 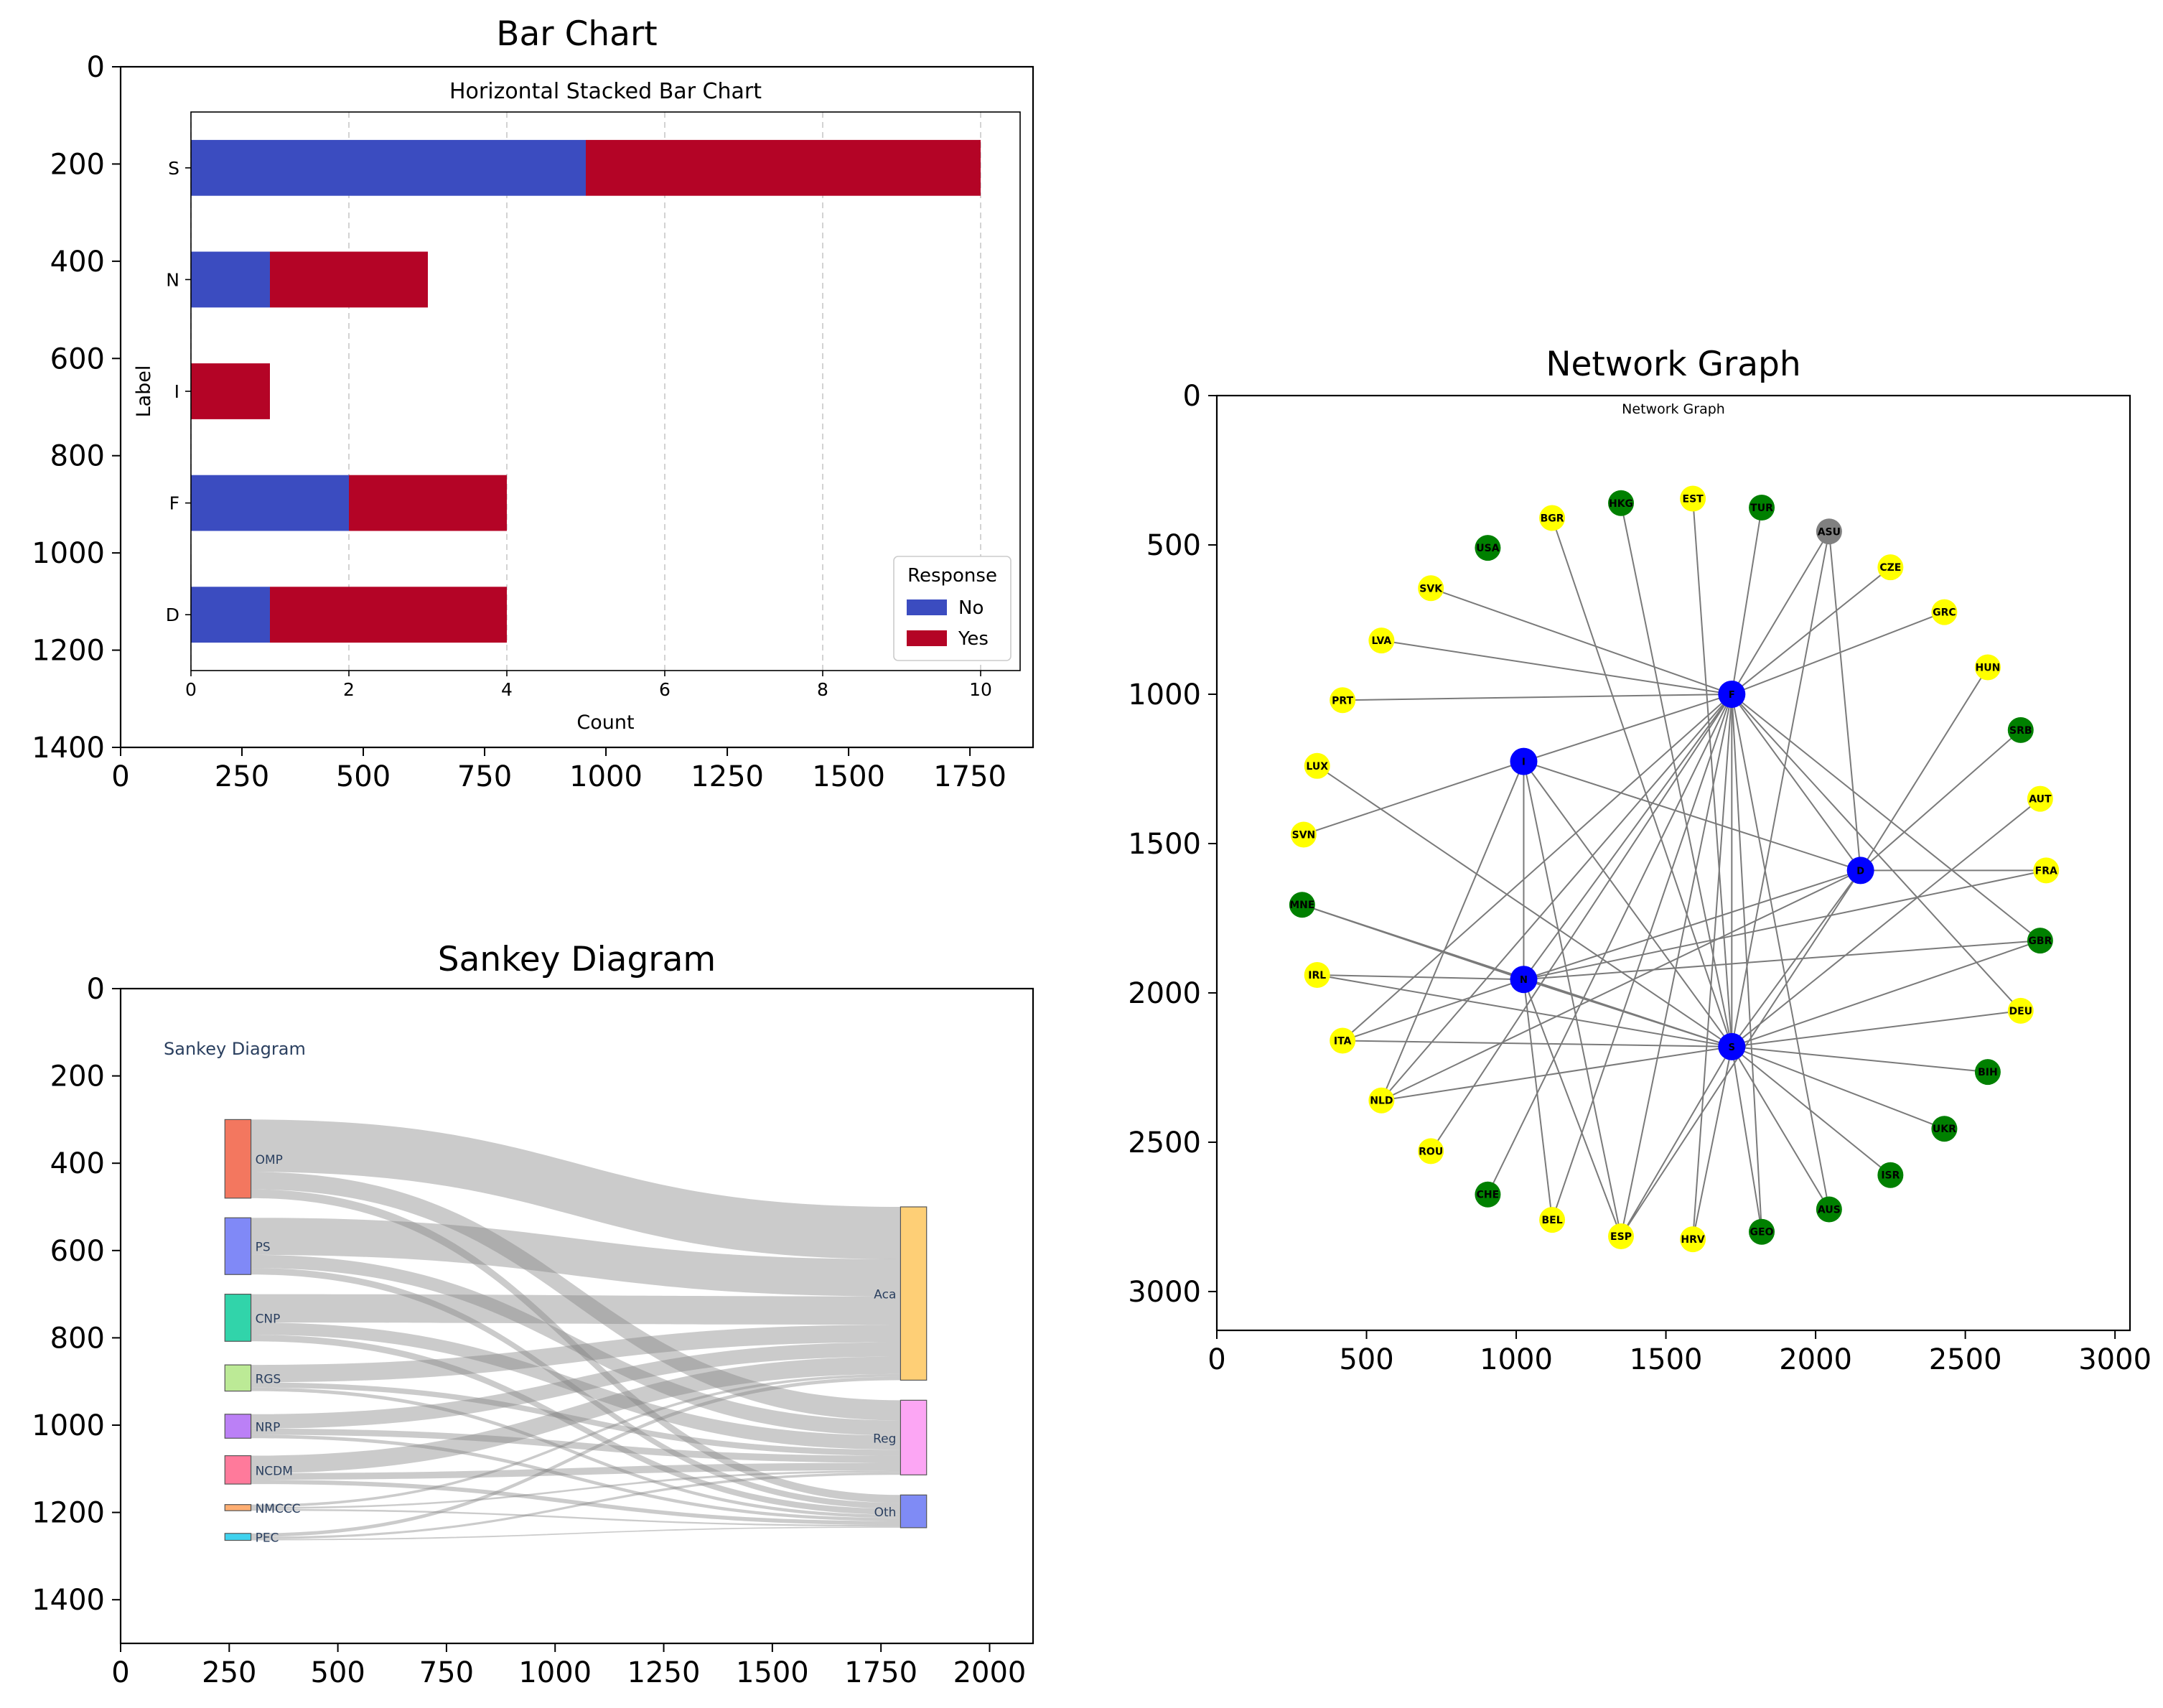 What do you see at coordinates (1621, 503) in the screenshot?
I see `network-node-hkg` at bounding box center [1621, 503].